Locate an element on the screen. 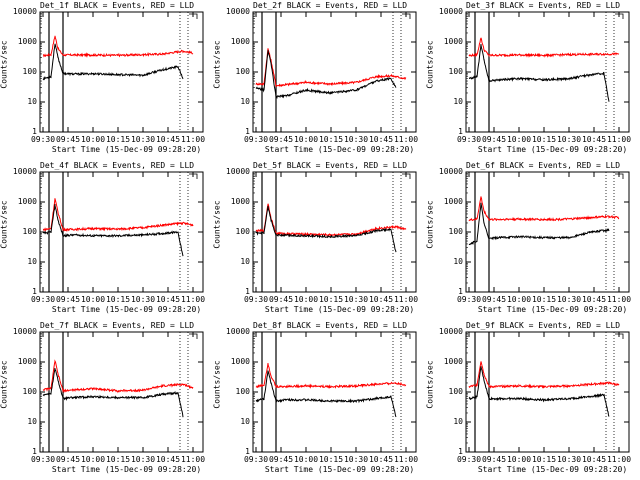  chart-title: Det_5f BLACK = Events, RED = LLD is located at coordinates (330, 165).